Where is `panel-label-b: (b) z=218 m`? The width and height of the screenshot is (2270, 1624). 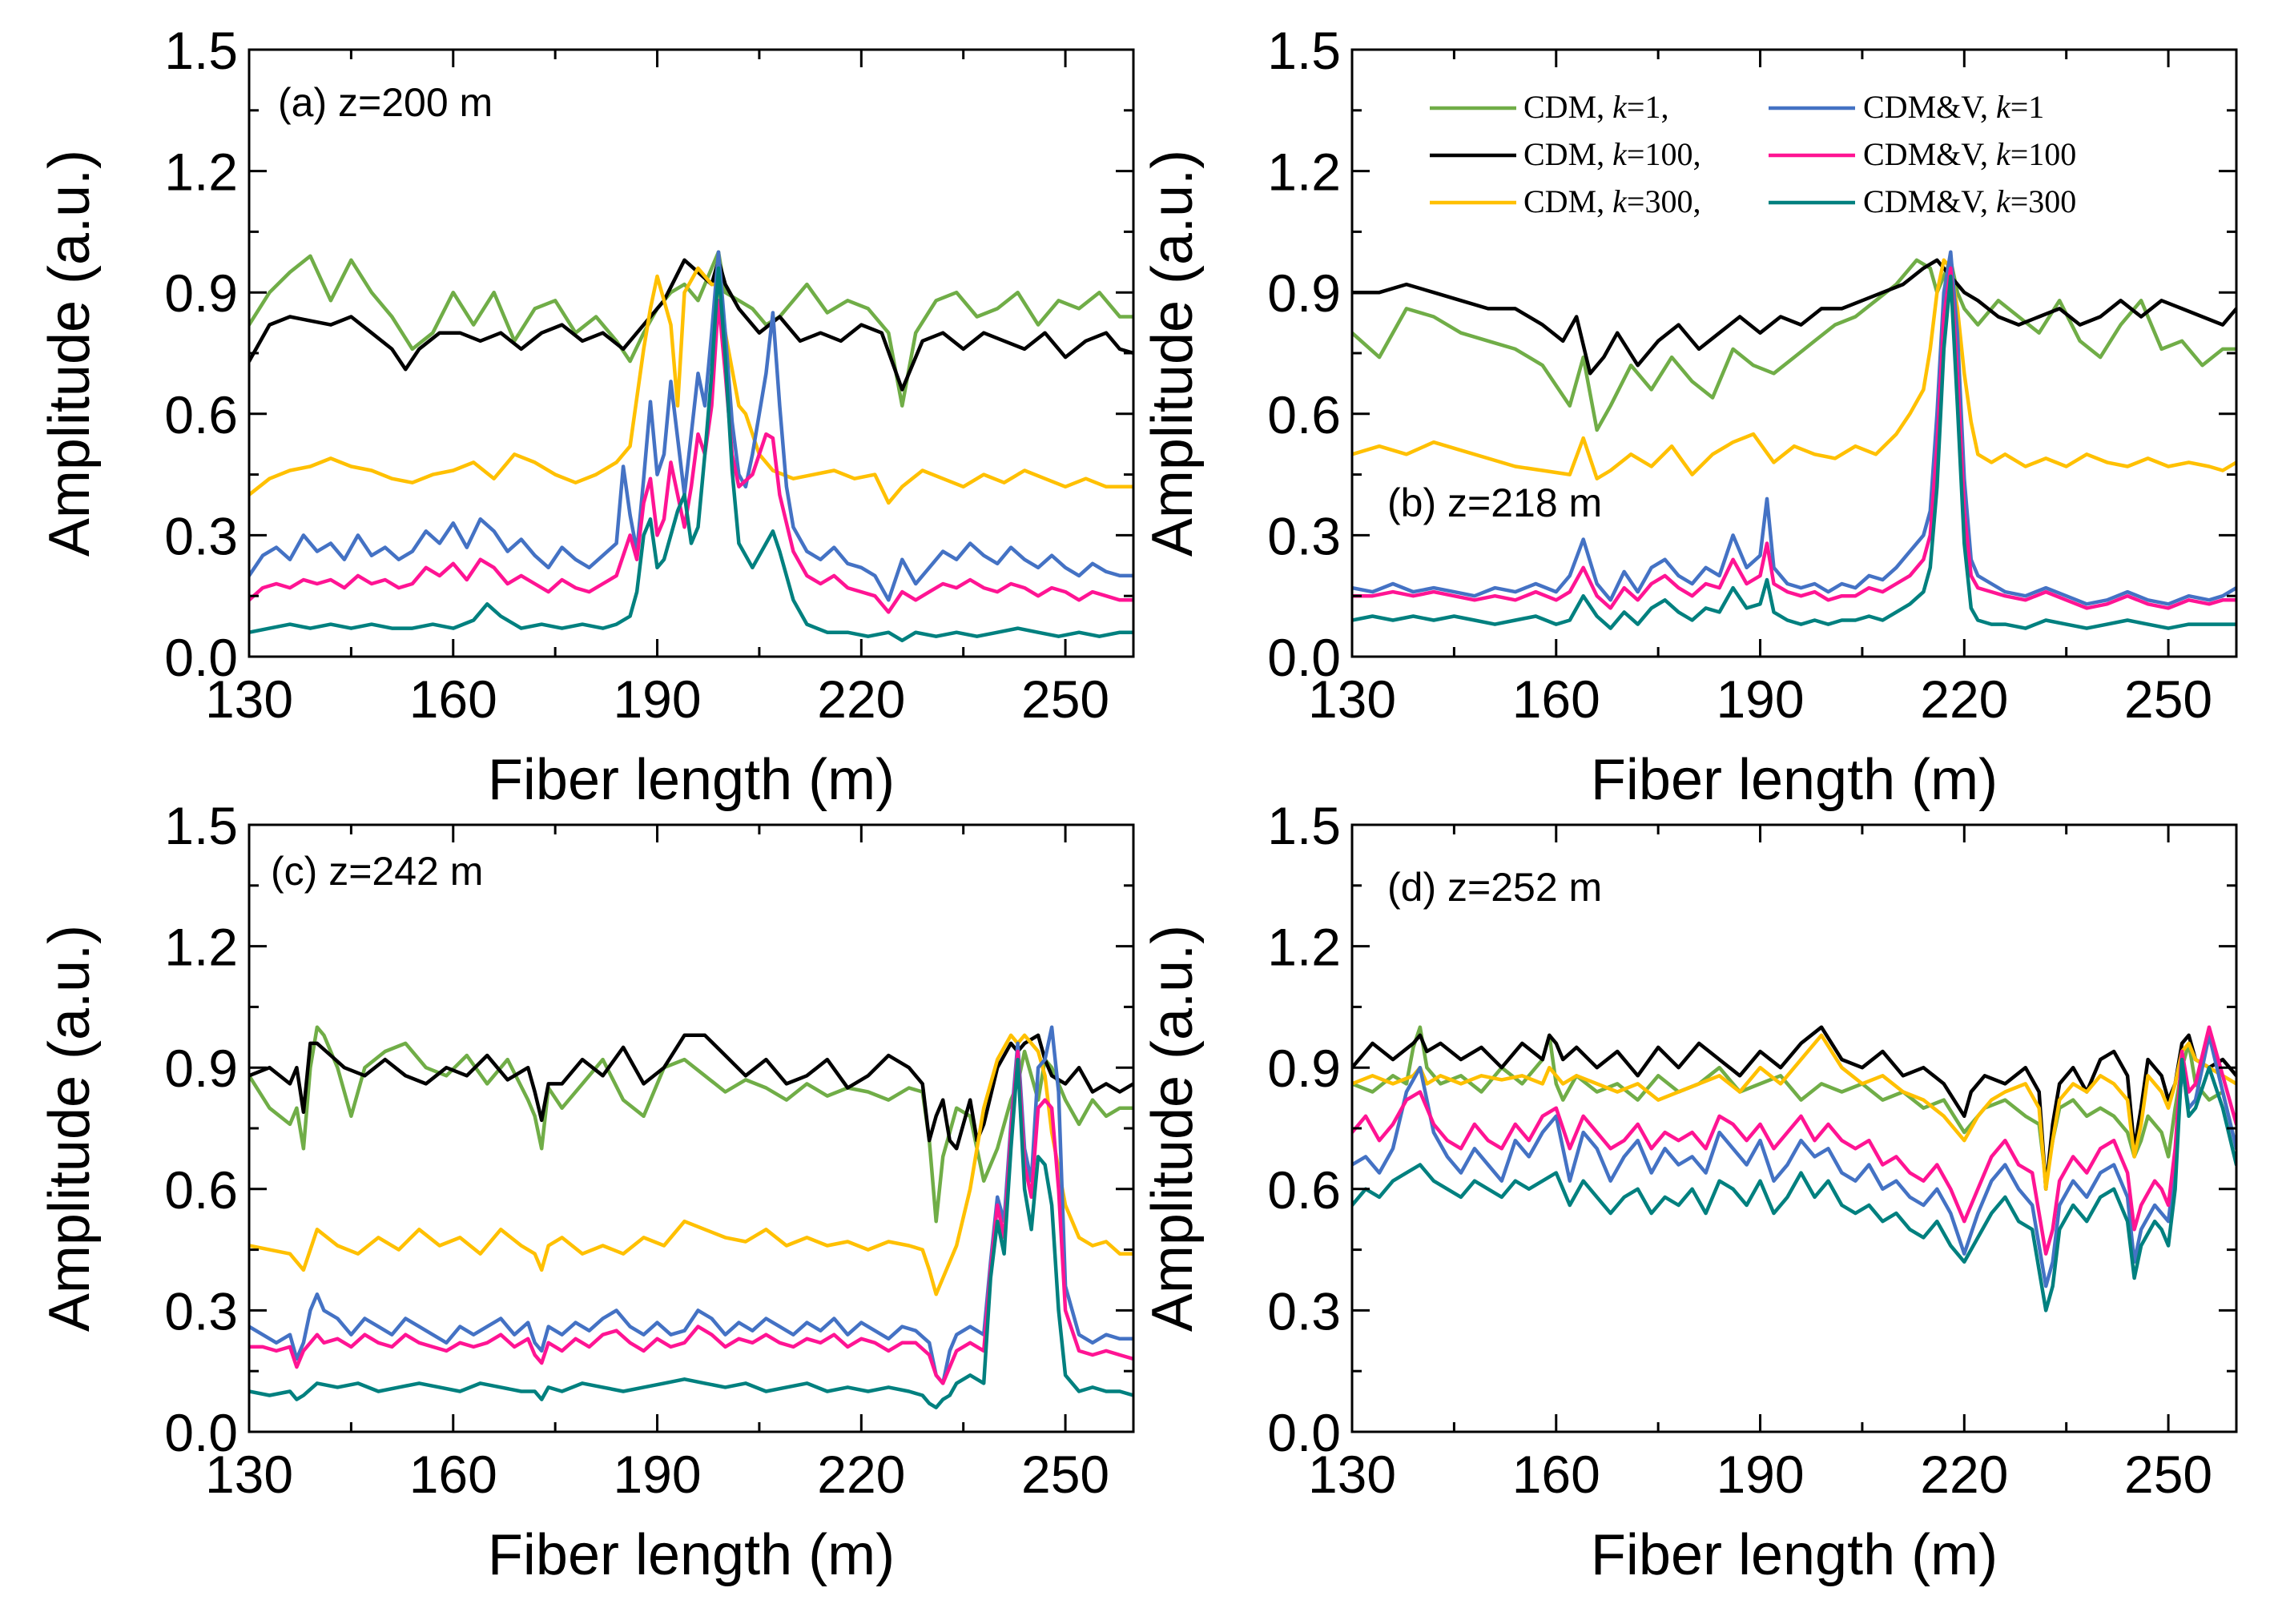
panel-label-b: (b) z=218 m is located at coordinates (1494, 502).